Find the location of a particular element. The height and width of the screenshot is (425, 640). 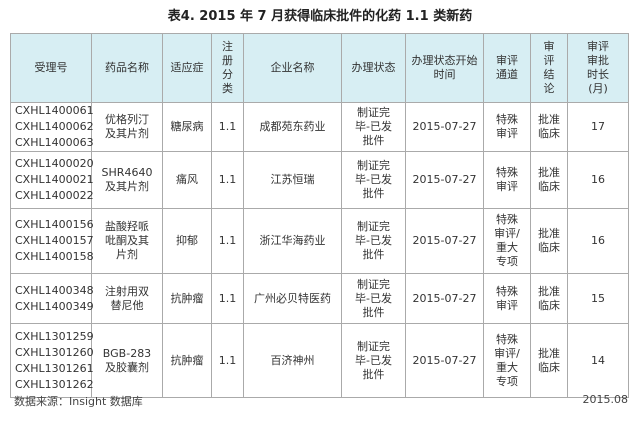

application-ids: CXHL1400156 CXHL1400157 CXHL1400158 is located at coordinates (52, 241).